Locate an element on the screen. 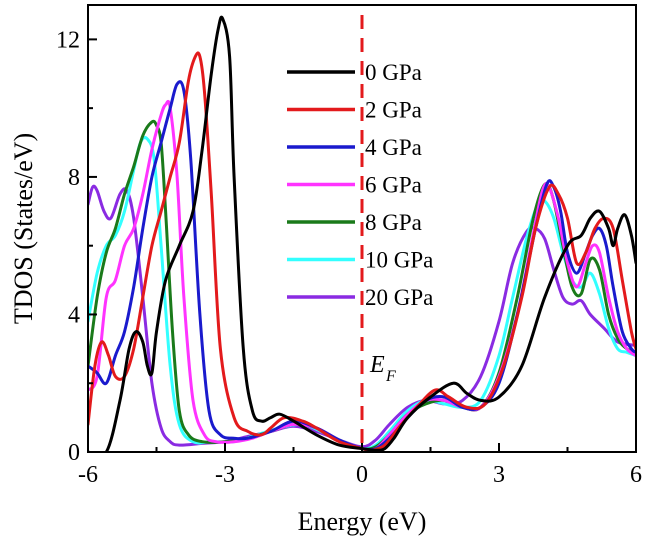 Image resolution: width=646 pixels, height=538 pixels. legend-label-20-gpa: 20 GPa is located at coordinates (399, 297).